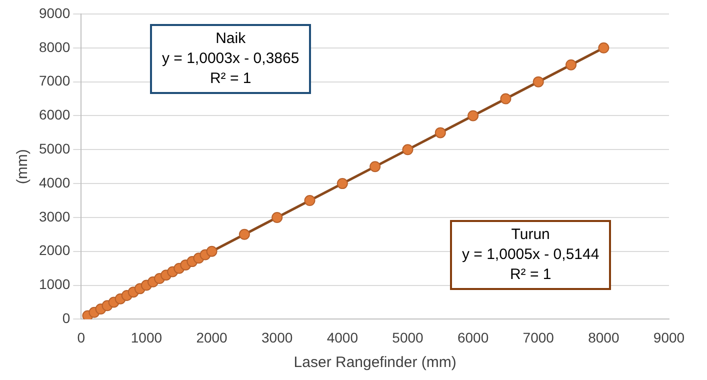 This screenshot has height=380, width=707. I want to click on x-tick-label: 0, so click(81, 337).